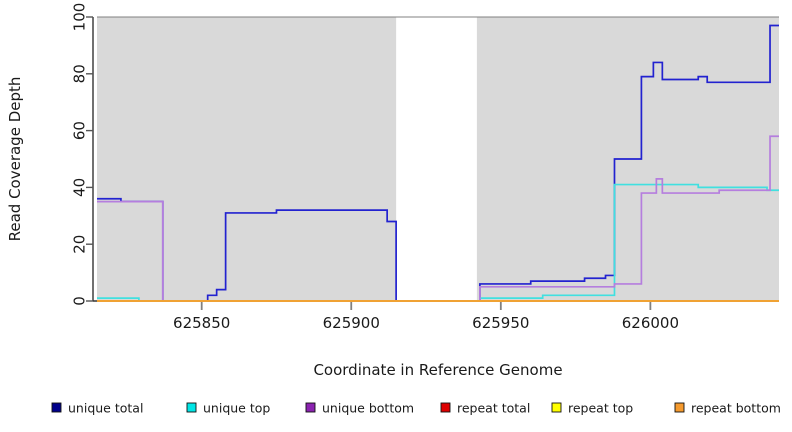 The image size is (792, 432). I want to click on x-tick-label: 626000, so click(650, 323).